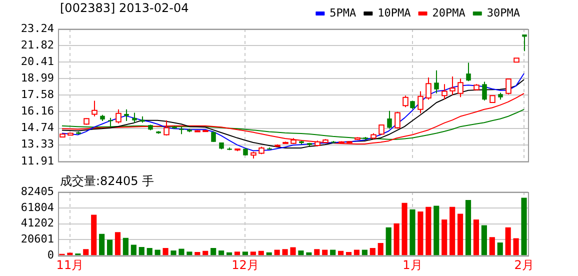  I want to click on legend-label: 5PMA, so click(343, 13).